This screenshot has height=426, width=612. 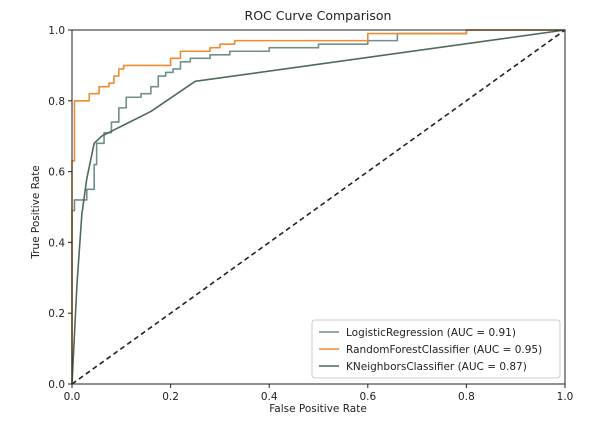 What do you see at coordinates (318, 409) in the screenshot?
I see `x-axis-label: False Positive Rate` at bounding box center [318, 409].